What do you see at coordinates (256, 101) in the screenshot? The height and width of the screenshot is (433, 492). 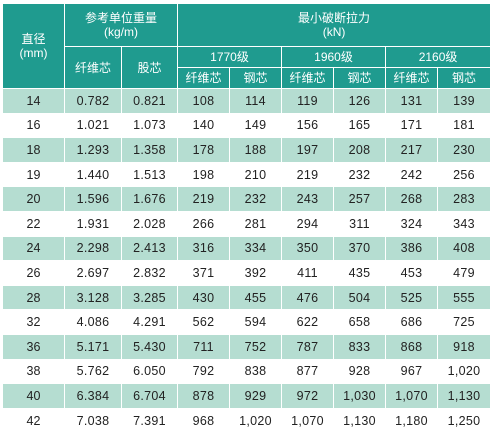 I see `force-1770-steel-cell: 114` at bounding box center [256, 101].